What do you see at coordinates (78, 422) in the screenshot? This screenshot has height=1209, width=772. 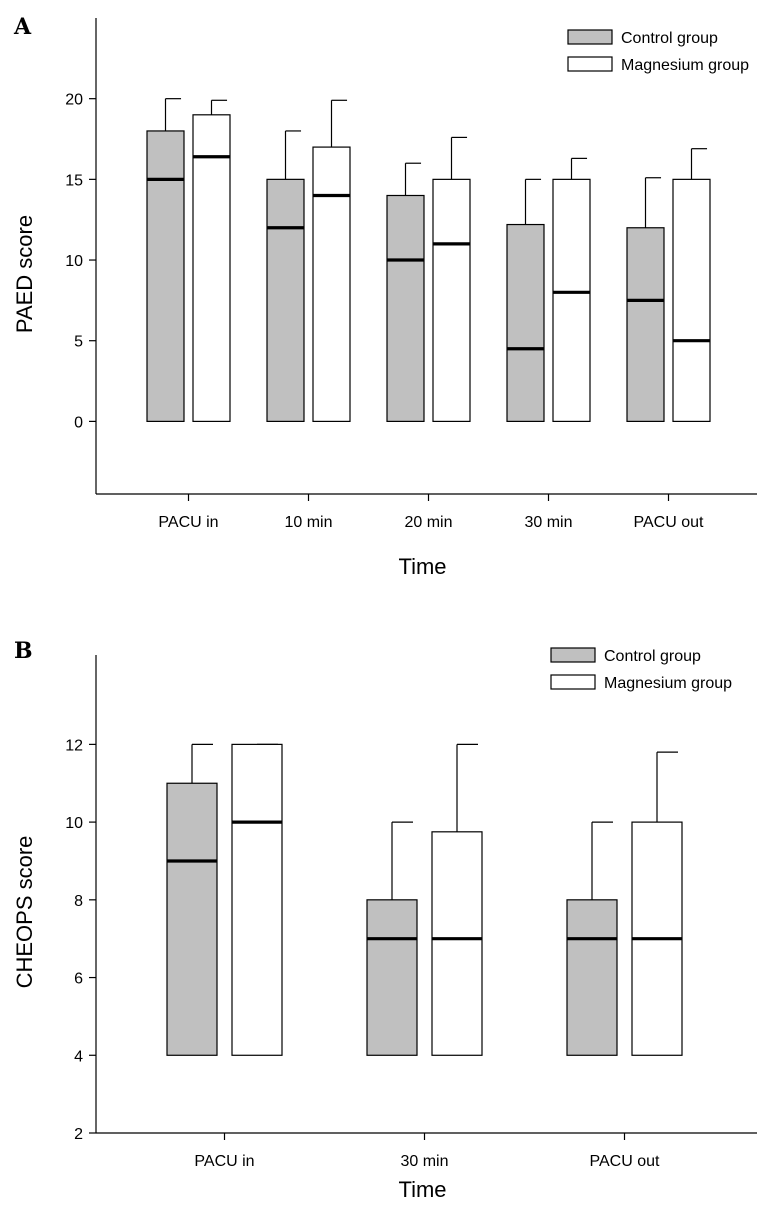 I see `y-tick-label: 0` at bounding box center [78, 422].